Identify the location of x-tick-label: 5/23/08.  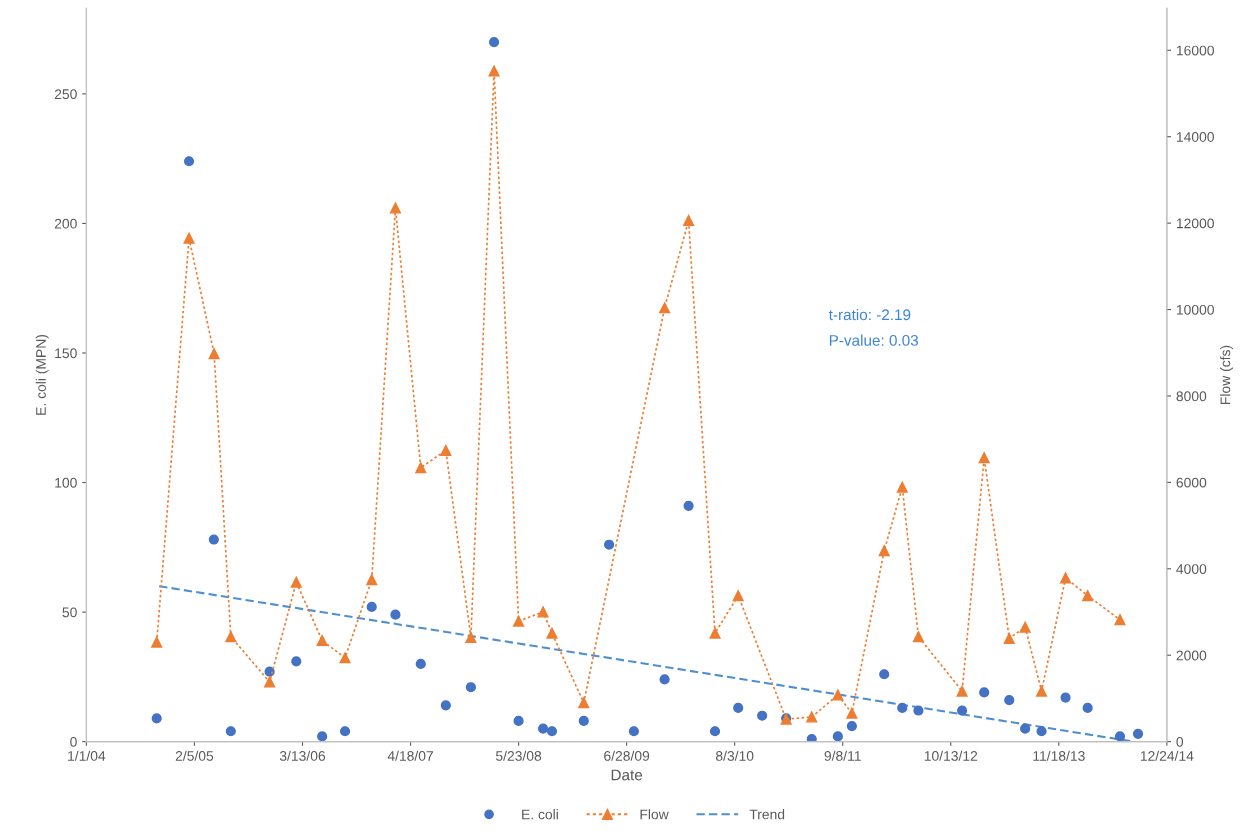
(518, 755).